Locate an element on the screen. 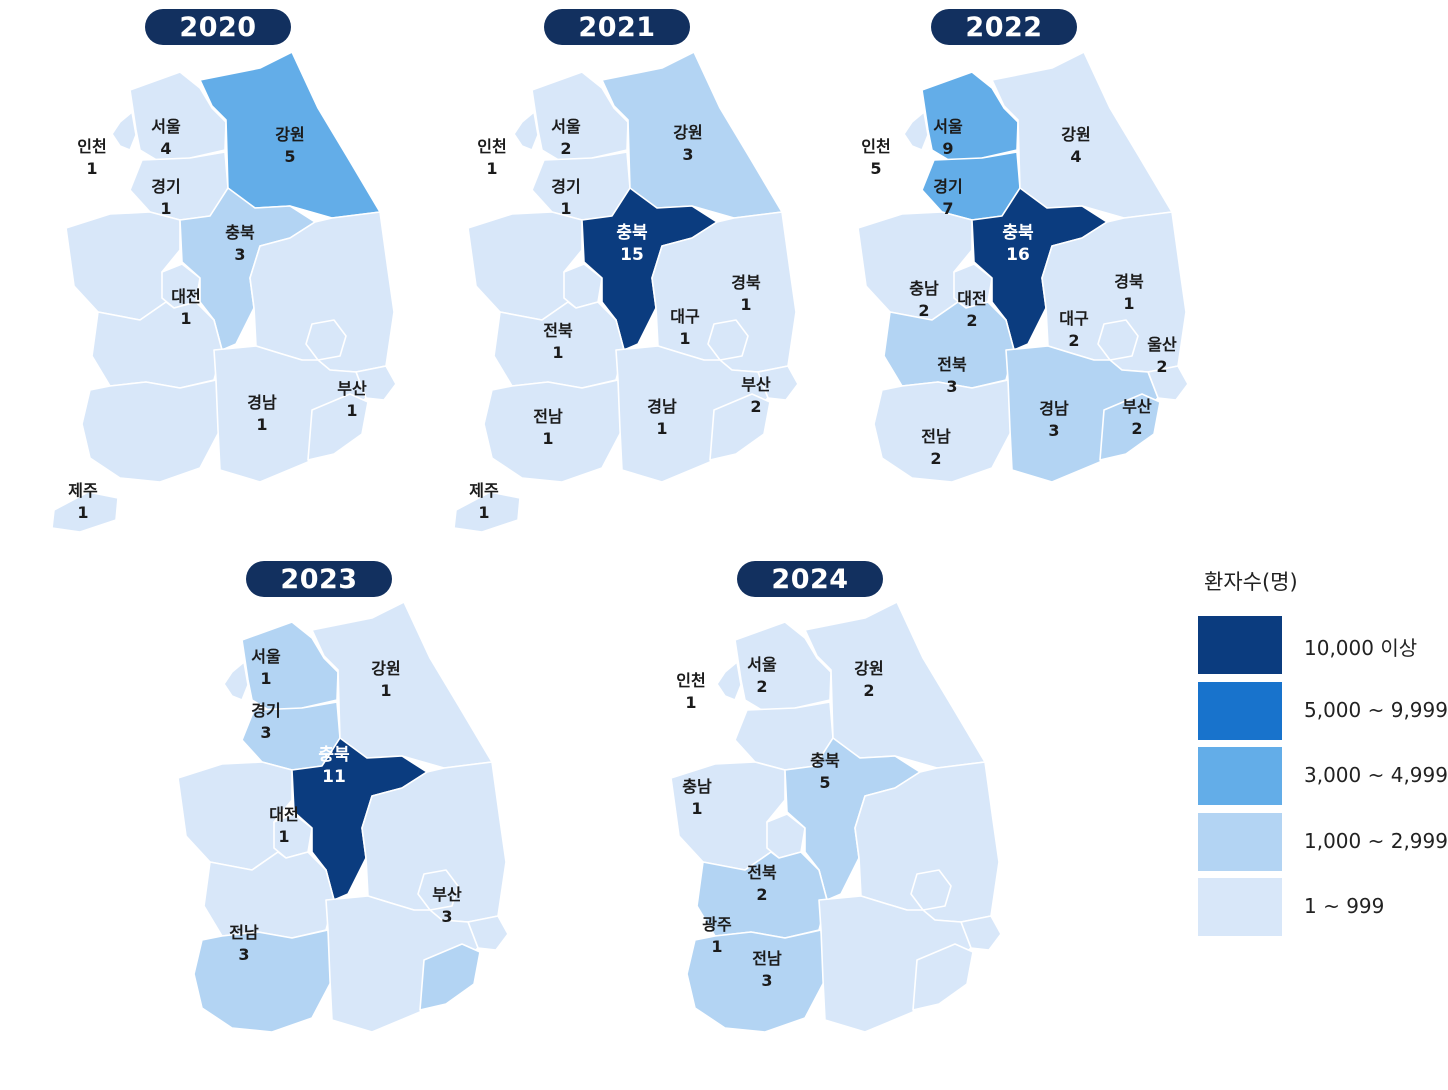 The width and height of the screenshot is (1448, 1090). region-count: 7 is located at coordinates (948, 208).